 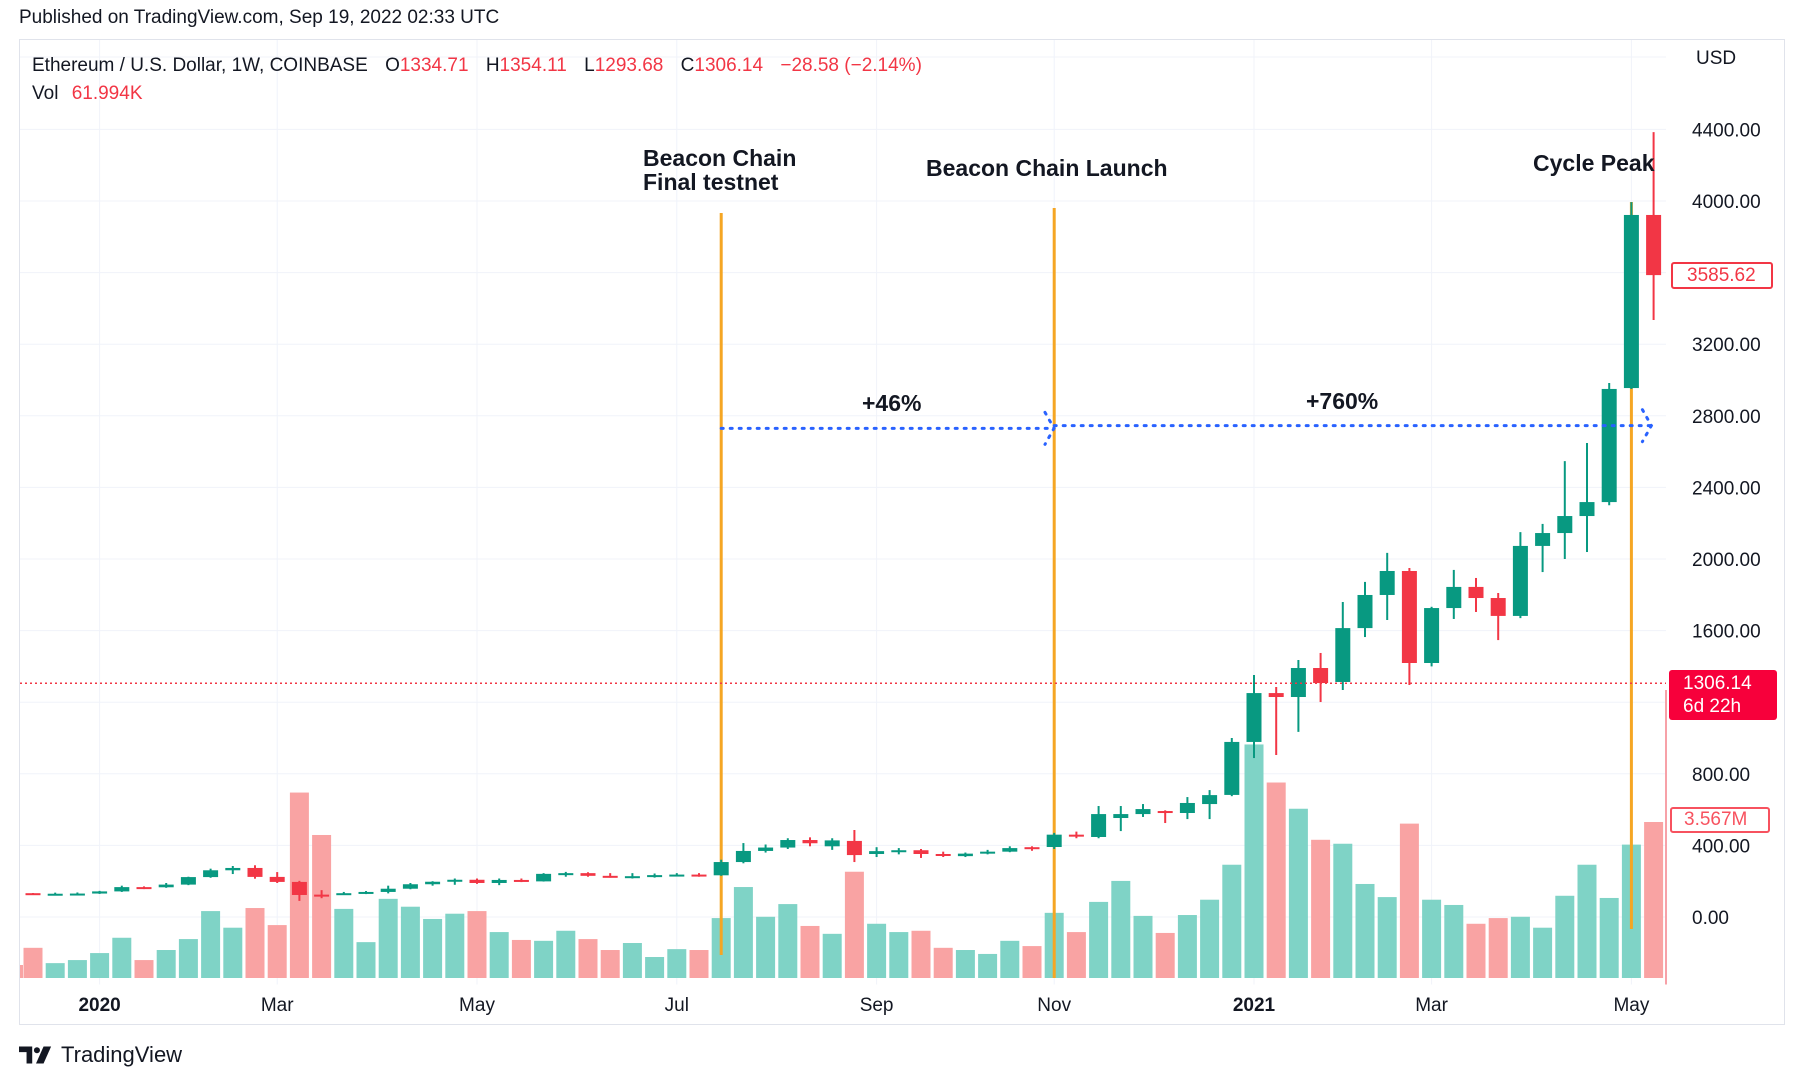 What do you see at coordinates (729, 65) in the screenshot?
I see `close-value: 1306.14` at bounding box center [729, 65].